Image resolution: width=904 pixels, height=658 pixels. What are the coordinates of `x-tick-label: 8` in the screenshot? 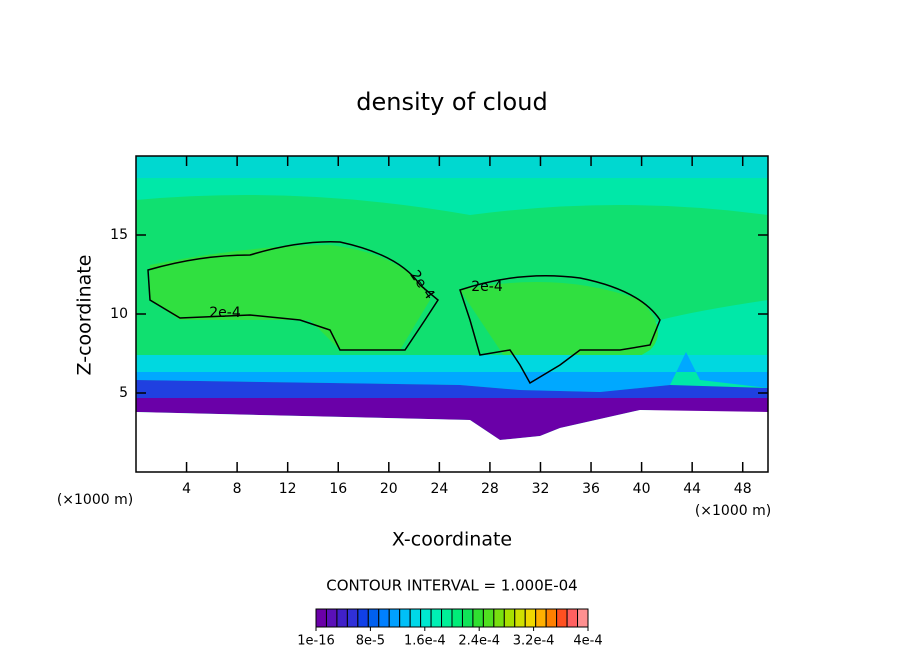 It's located at (237, 489).